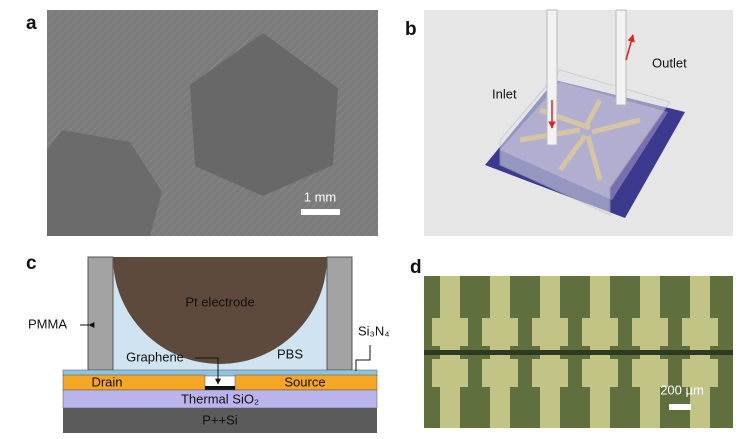 Image resolution: width=752 pixels, height=439 pixels. I want to click on graphene-label: Graphene, so click(155, 356).